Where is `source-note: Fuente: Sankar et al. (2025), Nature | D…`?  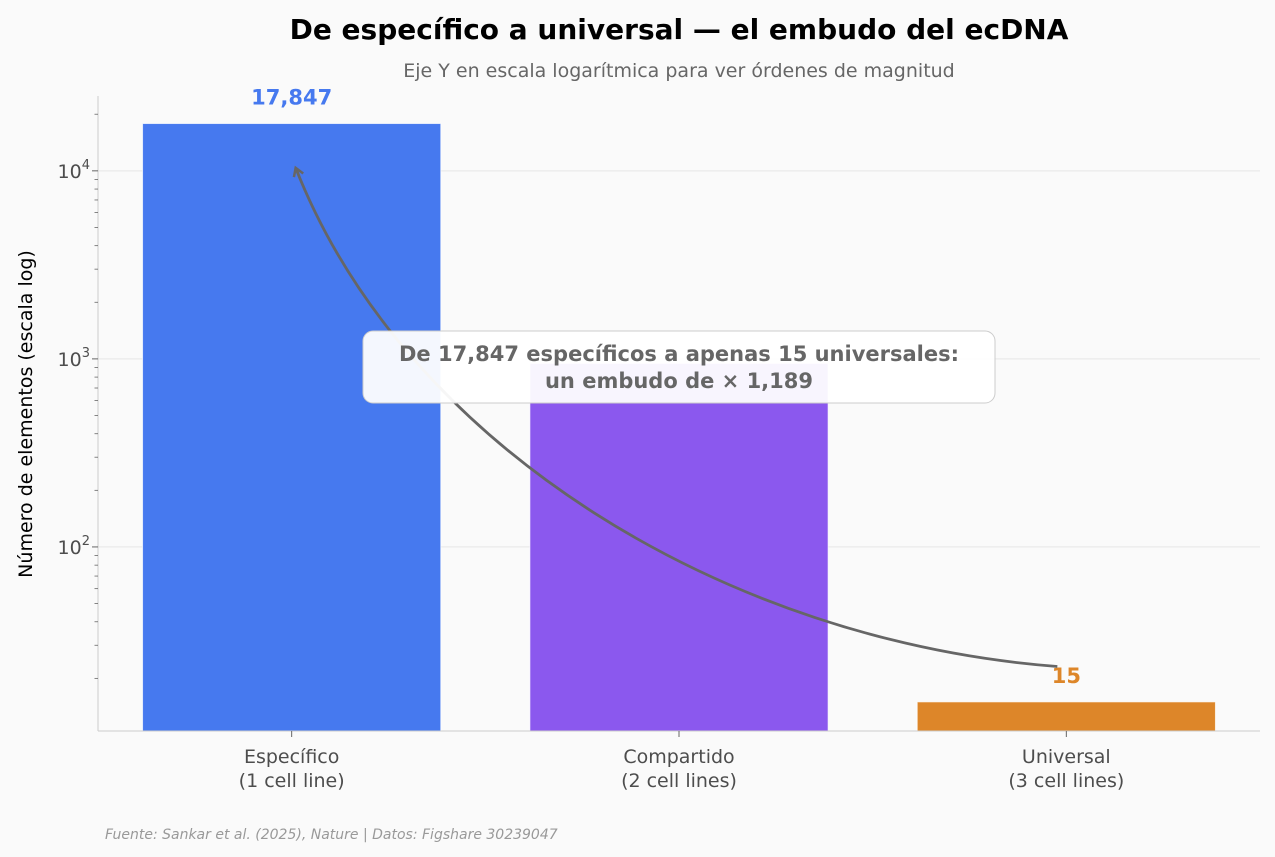
source-note: Fuente: Sankar et al. (2025), Nature | D… is located at coordinates (331, 835).